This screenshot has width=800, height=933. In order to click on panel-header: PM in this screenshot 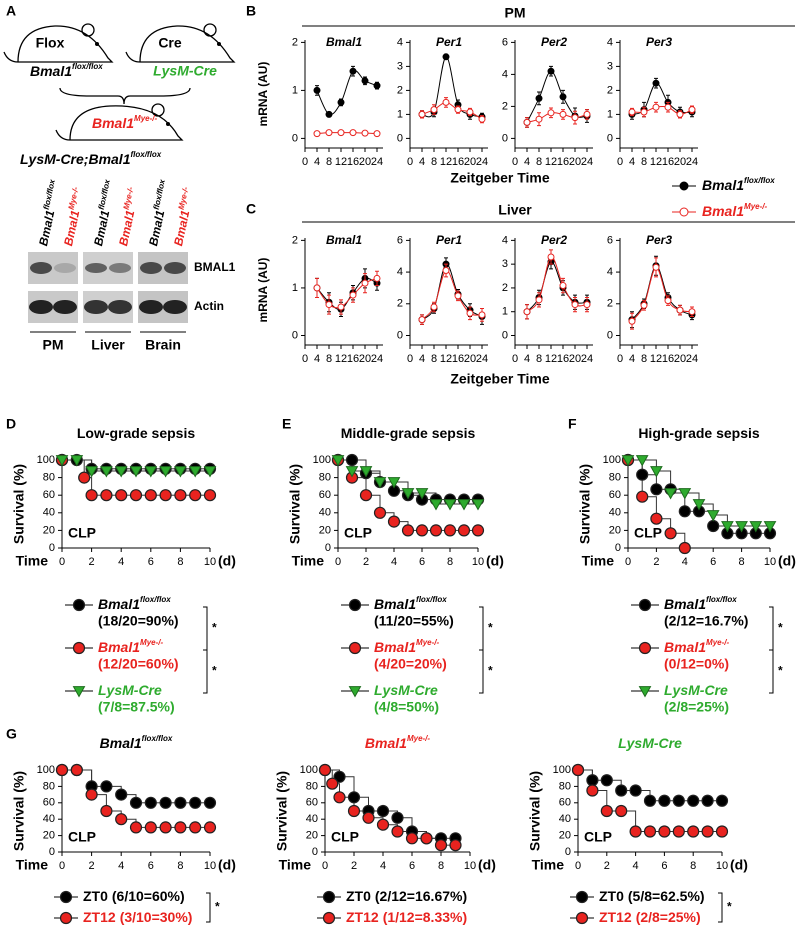, I will do `click(515, 13)`.